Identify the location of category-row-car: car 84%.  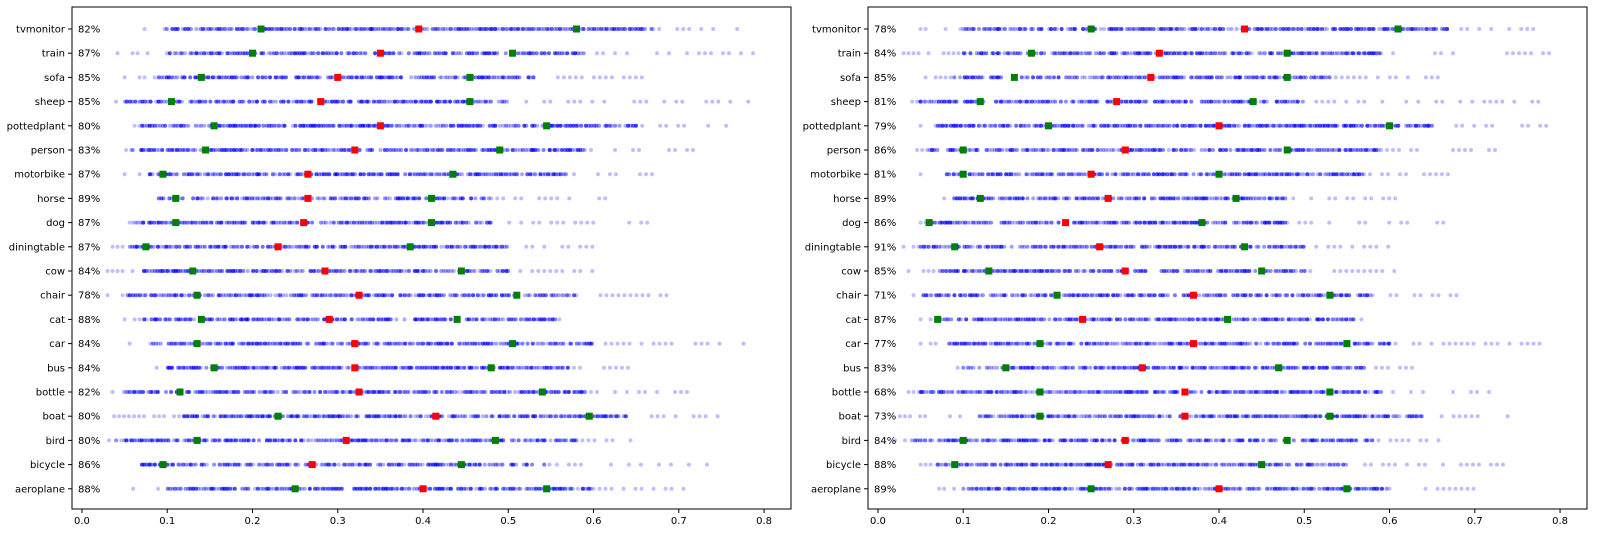
(397, 344).